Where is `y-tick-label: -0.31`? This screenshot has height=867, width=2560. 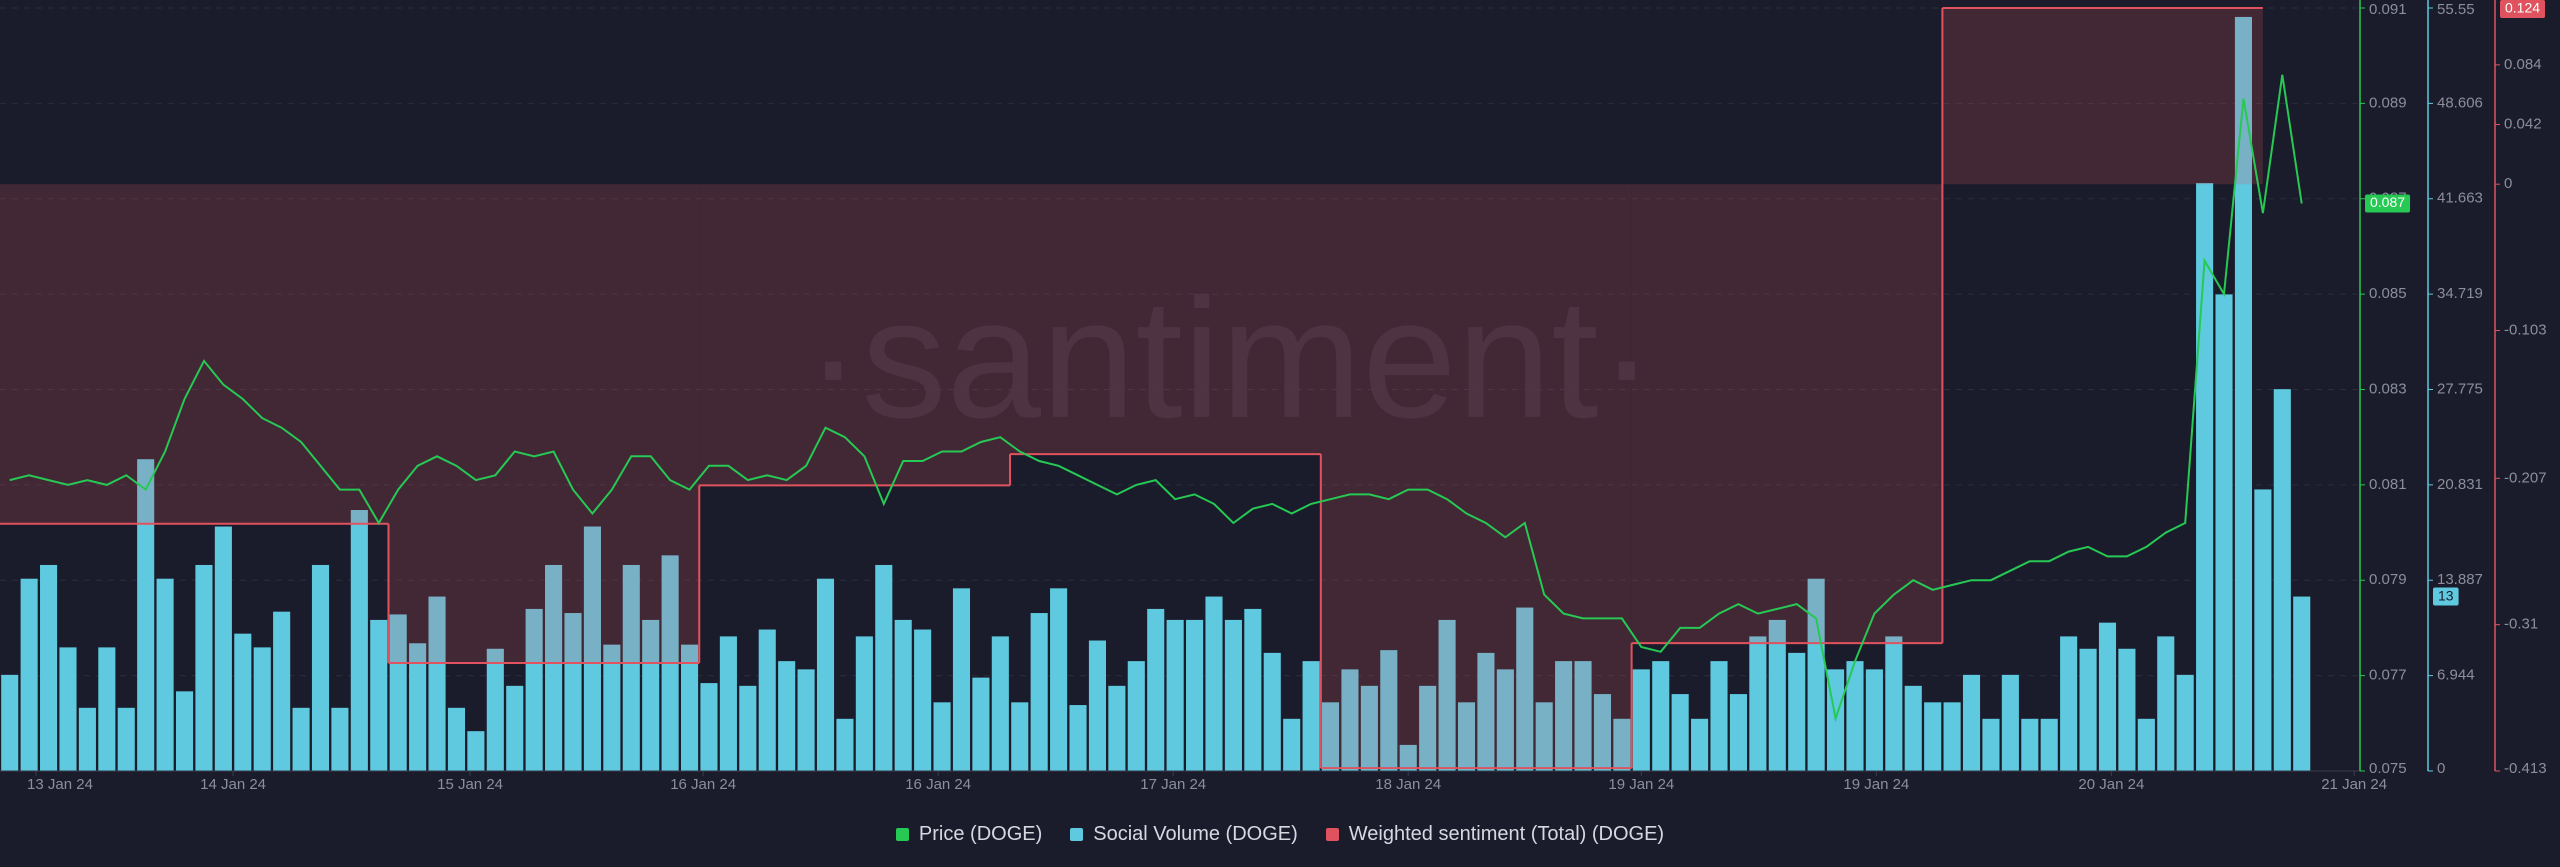
y-tick-label: -0.31 is located at coordinates (2521, 624).